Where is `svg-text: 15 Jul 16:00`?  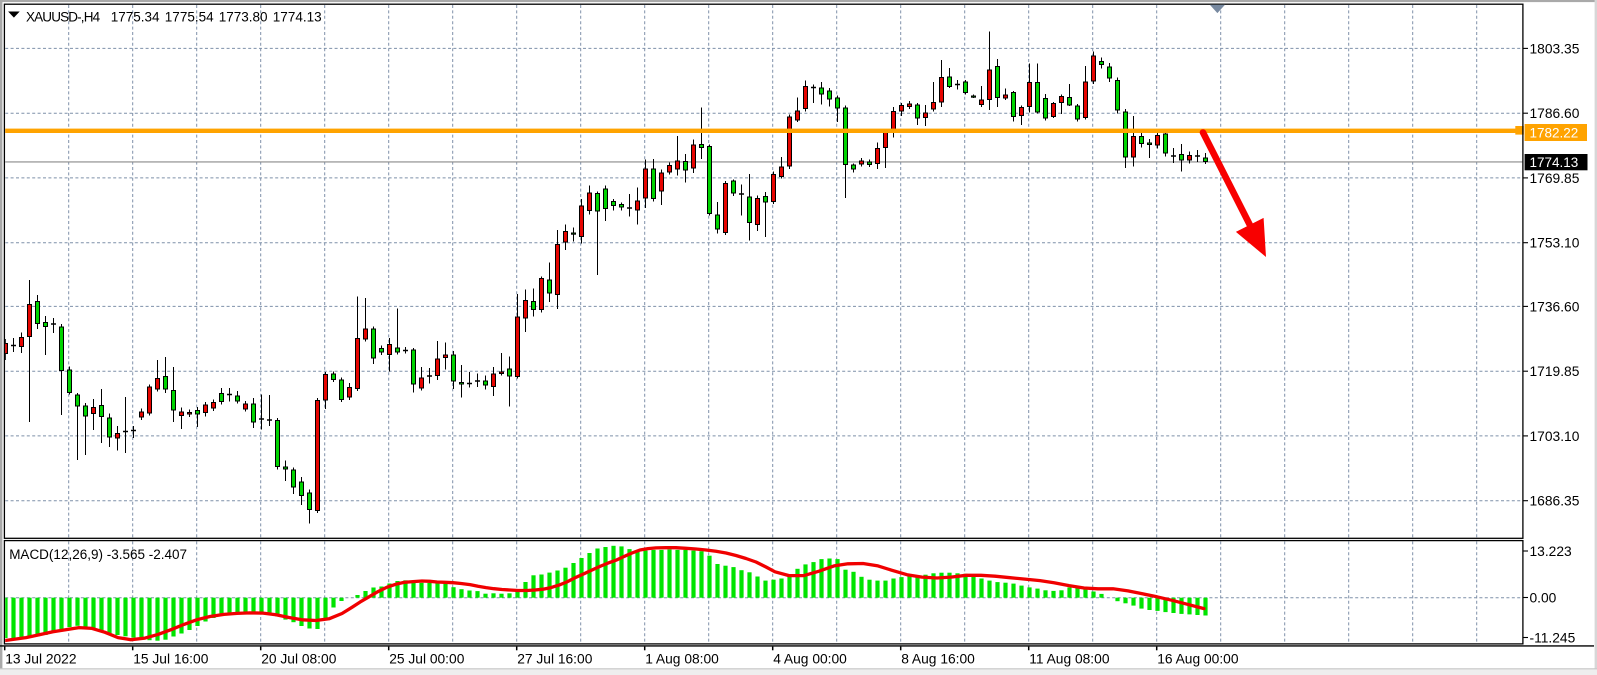
svg-text: 15 Jul 16:00 is located at coordinates (171, 658).